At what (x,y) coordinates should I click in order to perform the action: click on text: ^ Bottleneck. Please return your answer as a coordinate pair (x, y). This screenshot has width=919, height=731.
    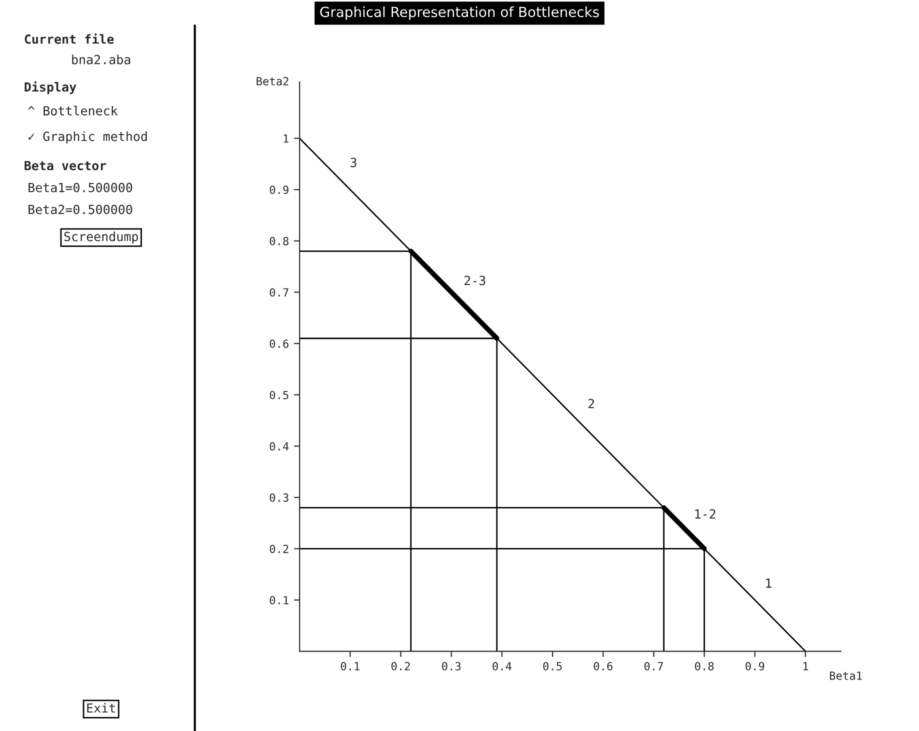
    Looking at the image, I should click on (73, 111).